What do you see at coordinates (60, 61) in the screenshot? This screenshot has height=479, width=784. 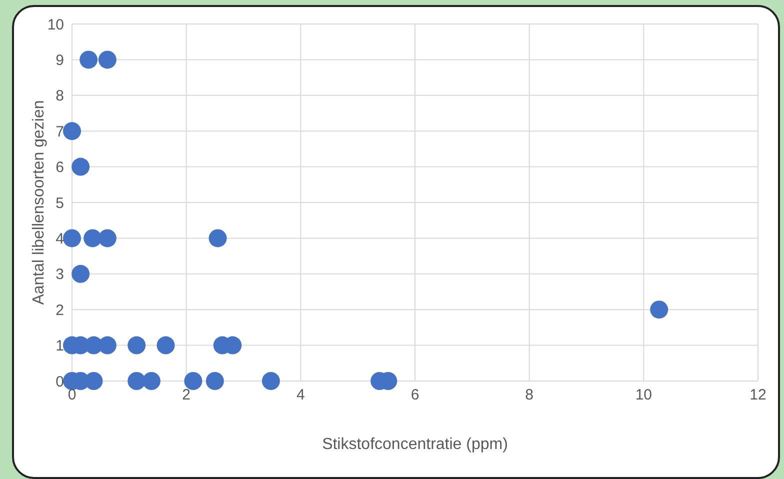 I see `y-tick-label: 9` at bounding box center [60, 61].